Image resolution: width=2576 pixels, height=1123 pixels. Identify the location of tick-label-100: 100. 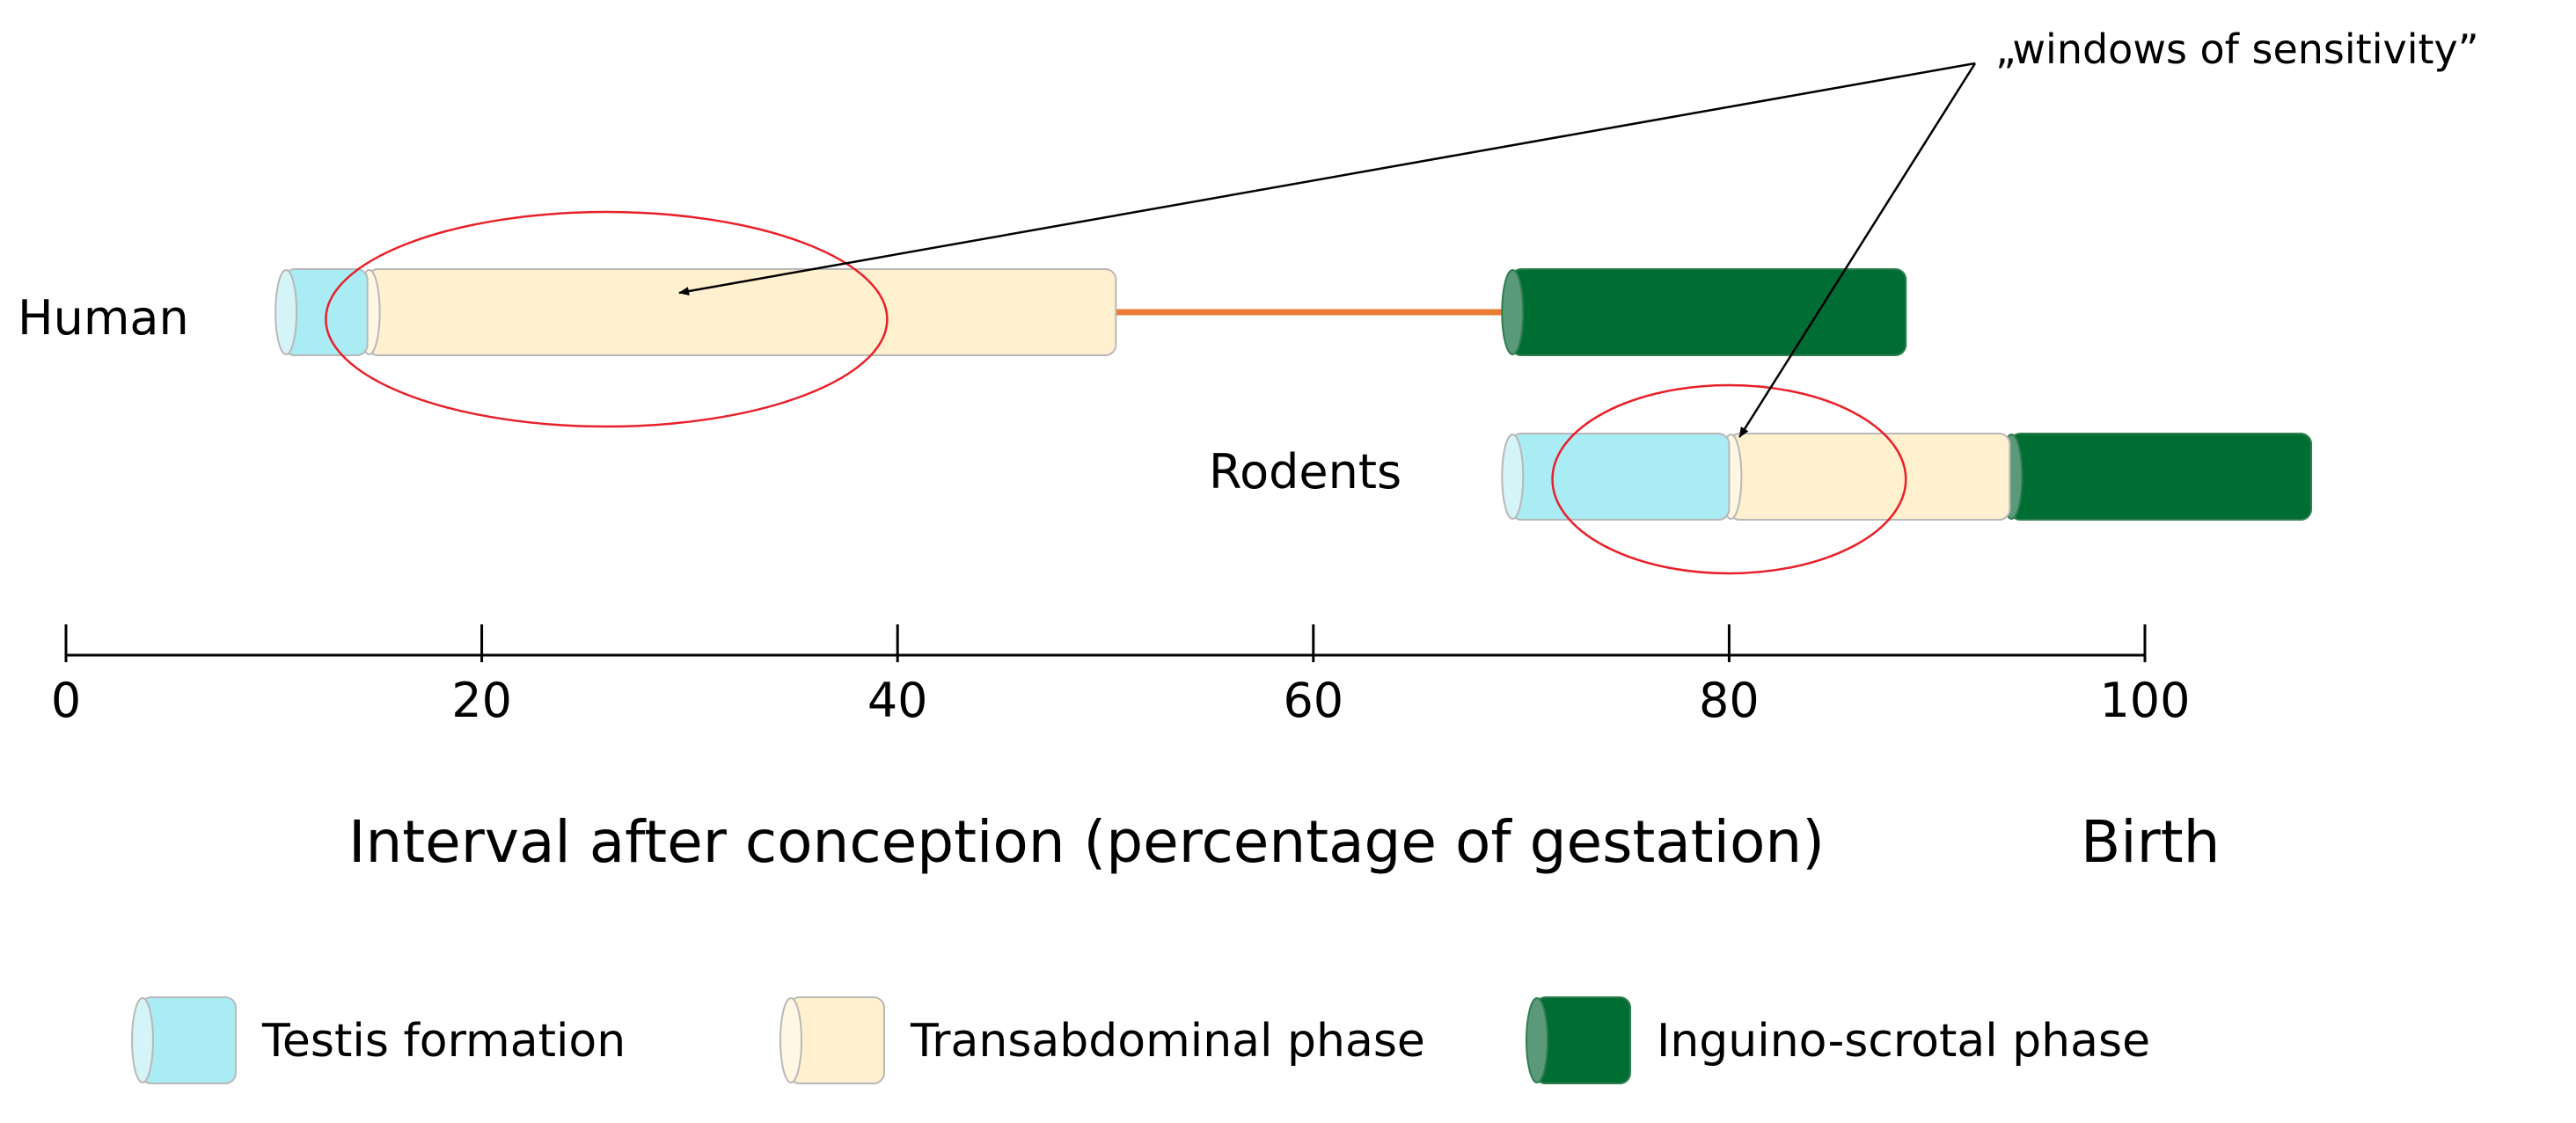
(2144, 700).